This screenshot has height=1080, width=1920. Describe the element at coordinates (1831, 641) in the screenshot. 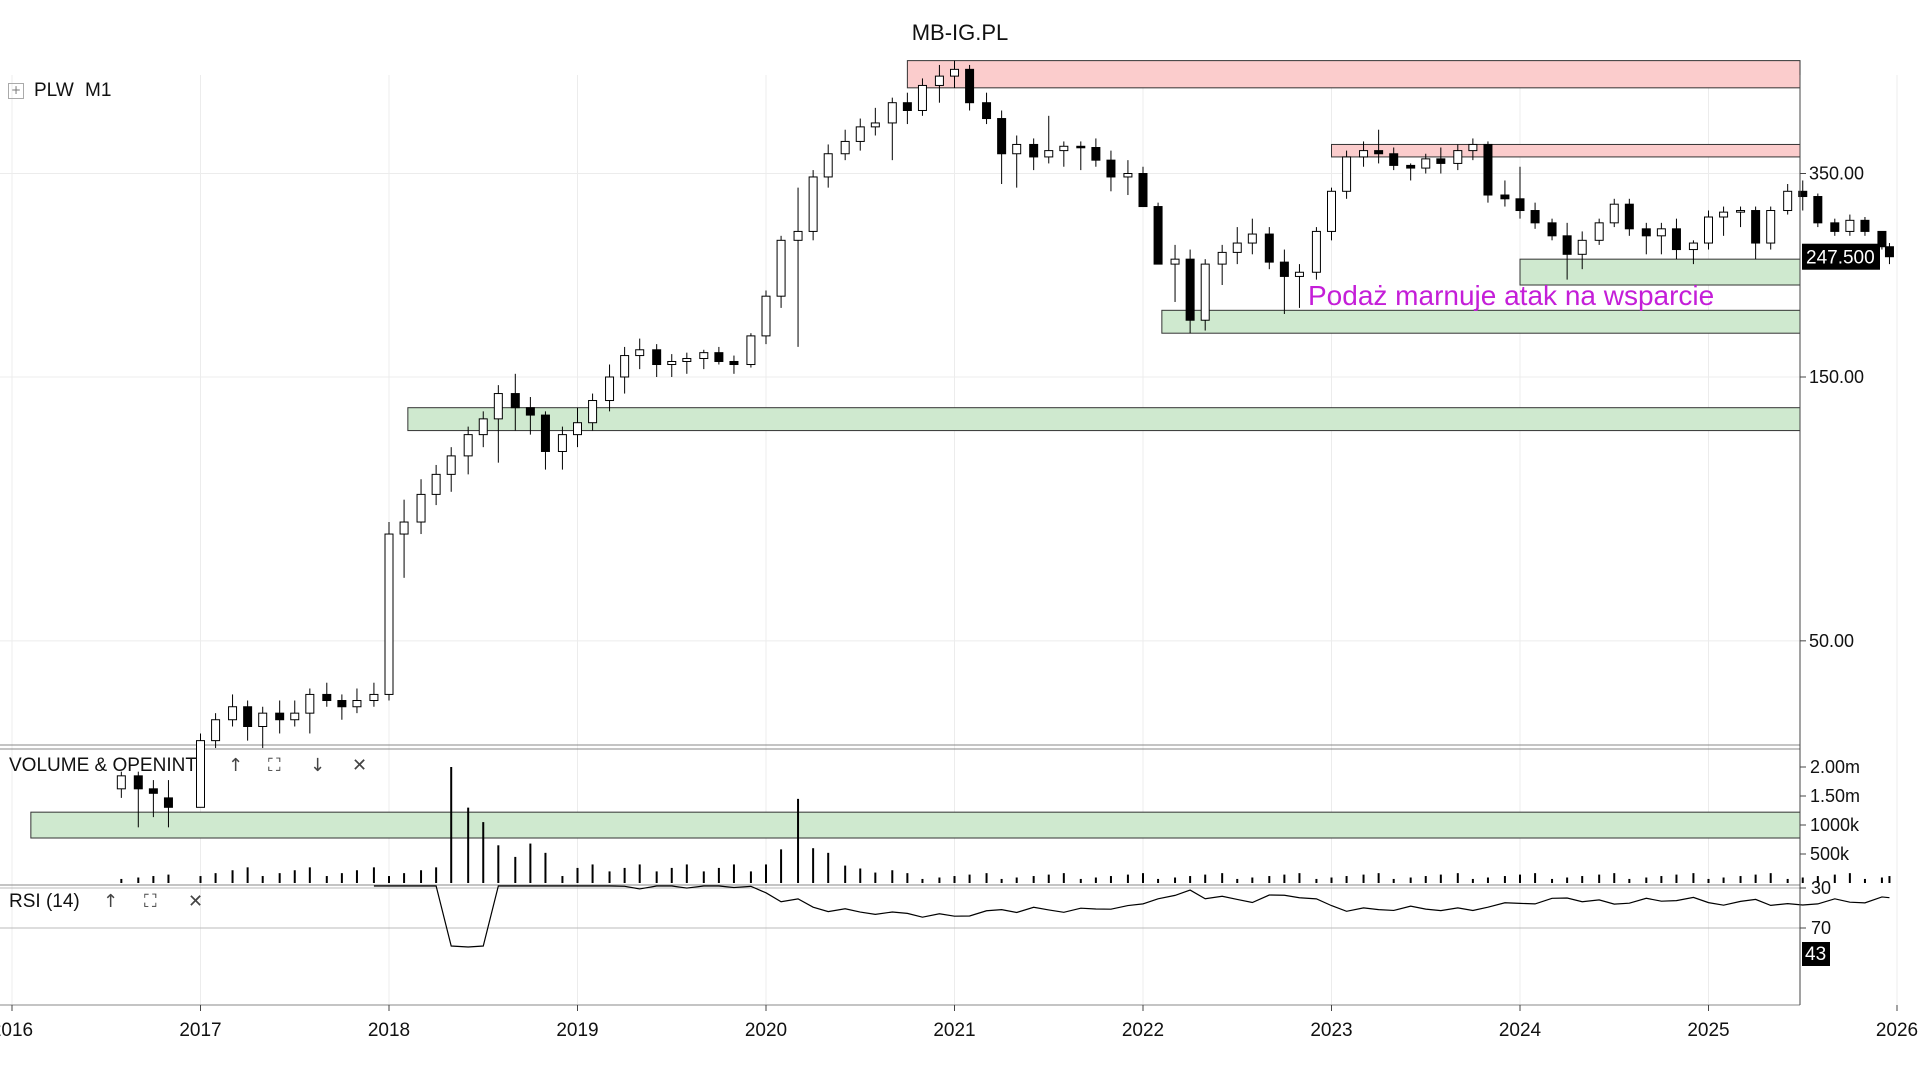

I see `price-tick-label: 50.00` at that location.